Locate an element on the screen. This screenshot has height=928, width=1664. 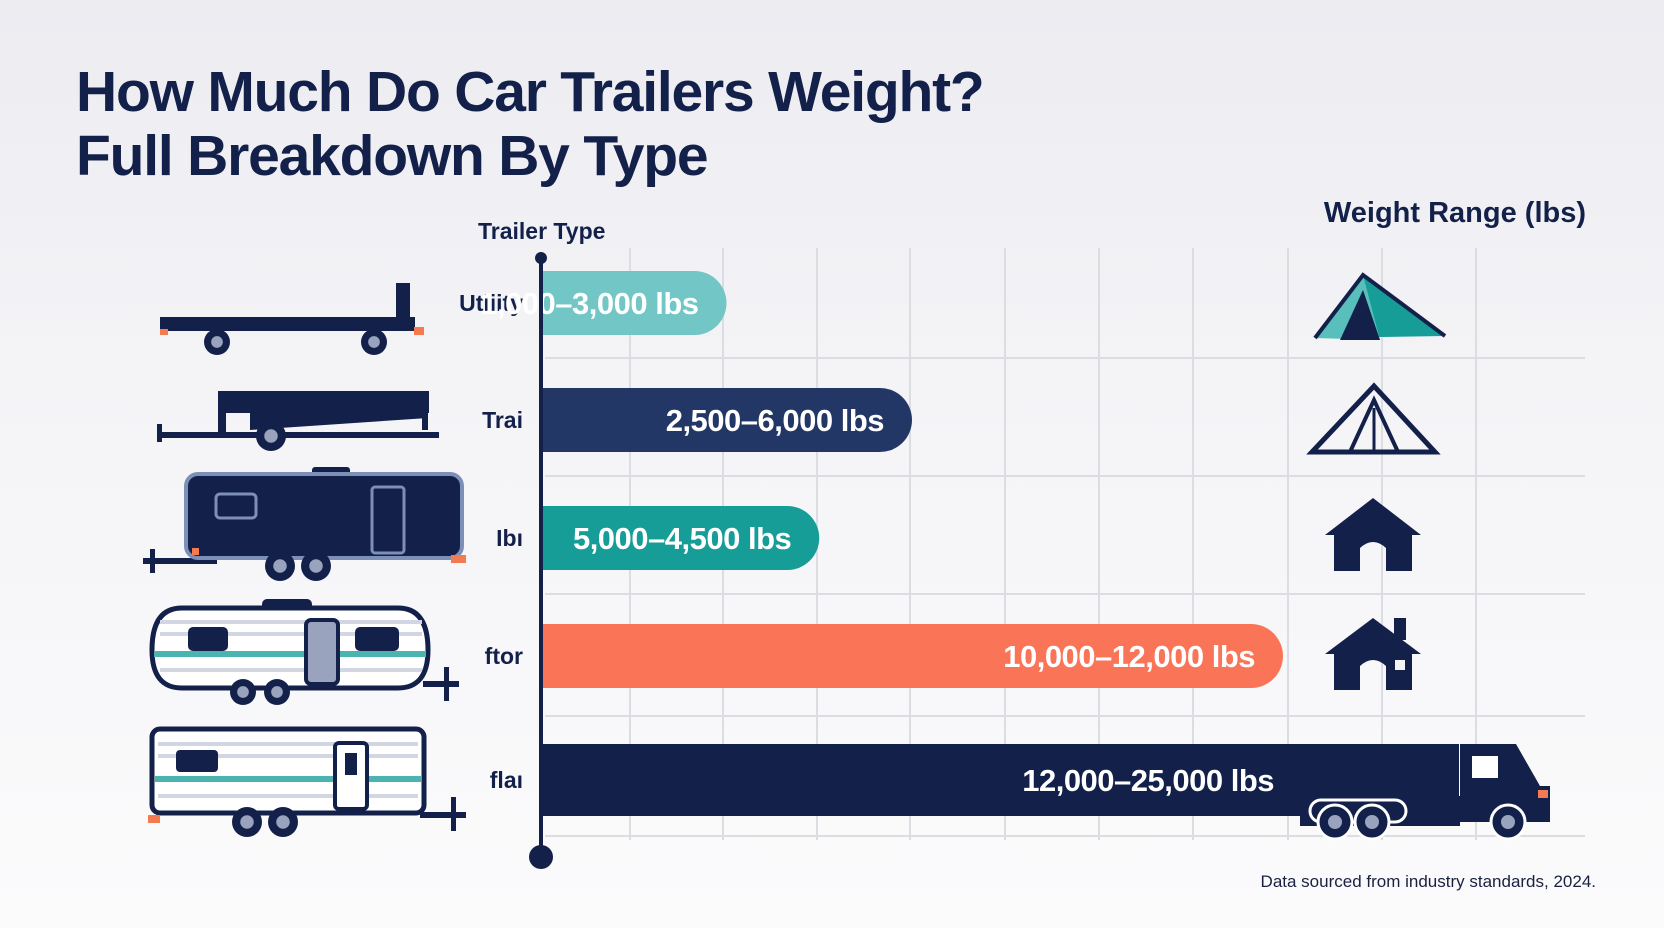
hauler-jack is located at coordinates (159, 433).